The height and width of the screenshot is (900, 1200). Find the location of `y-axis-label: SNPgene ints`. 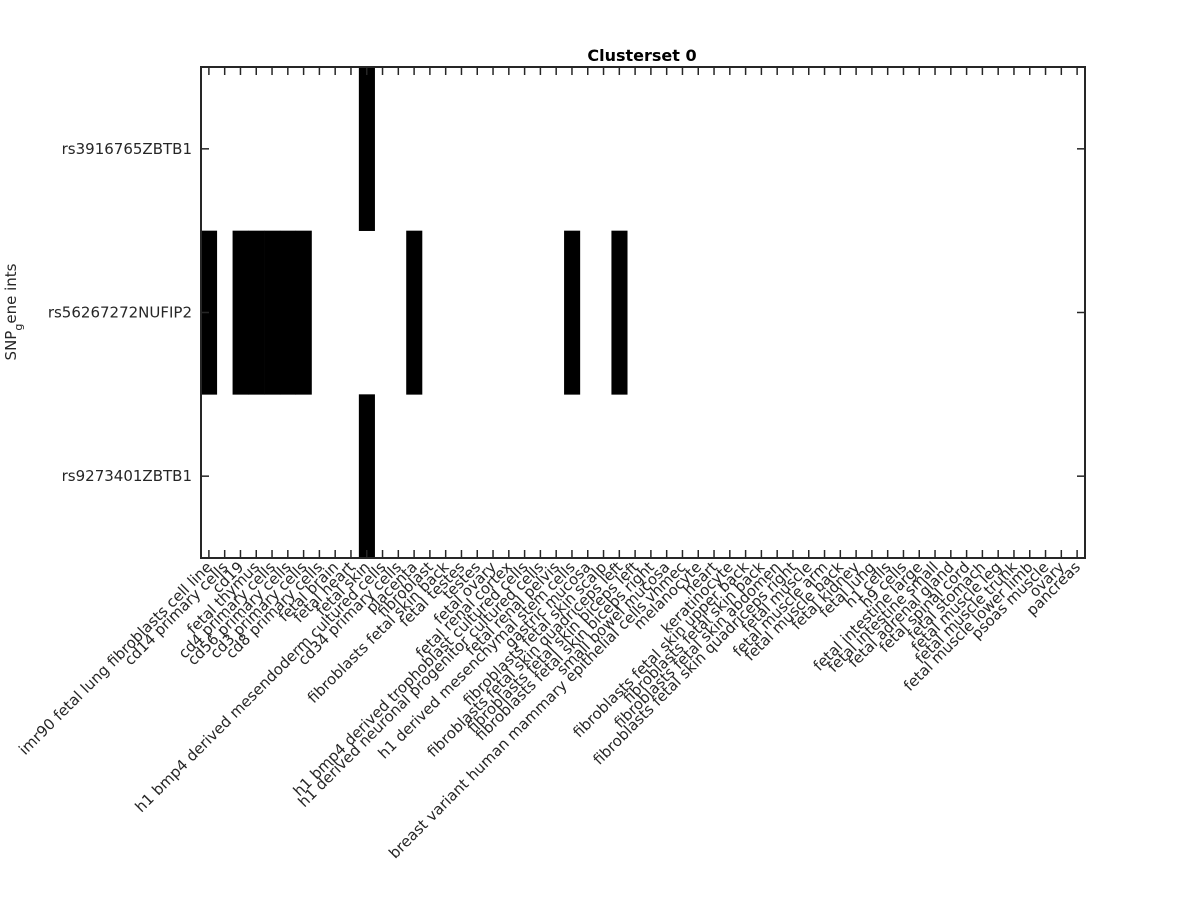

y-axis-label: SNPgene ints is located at coordinates (13, 311).